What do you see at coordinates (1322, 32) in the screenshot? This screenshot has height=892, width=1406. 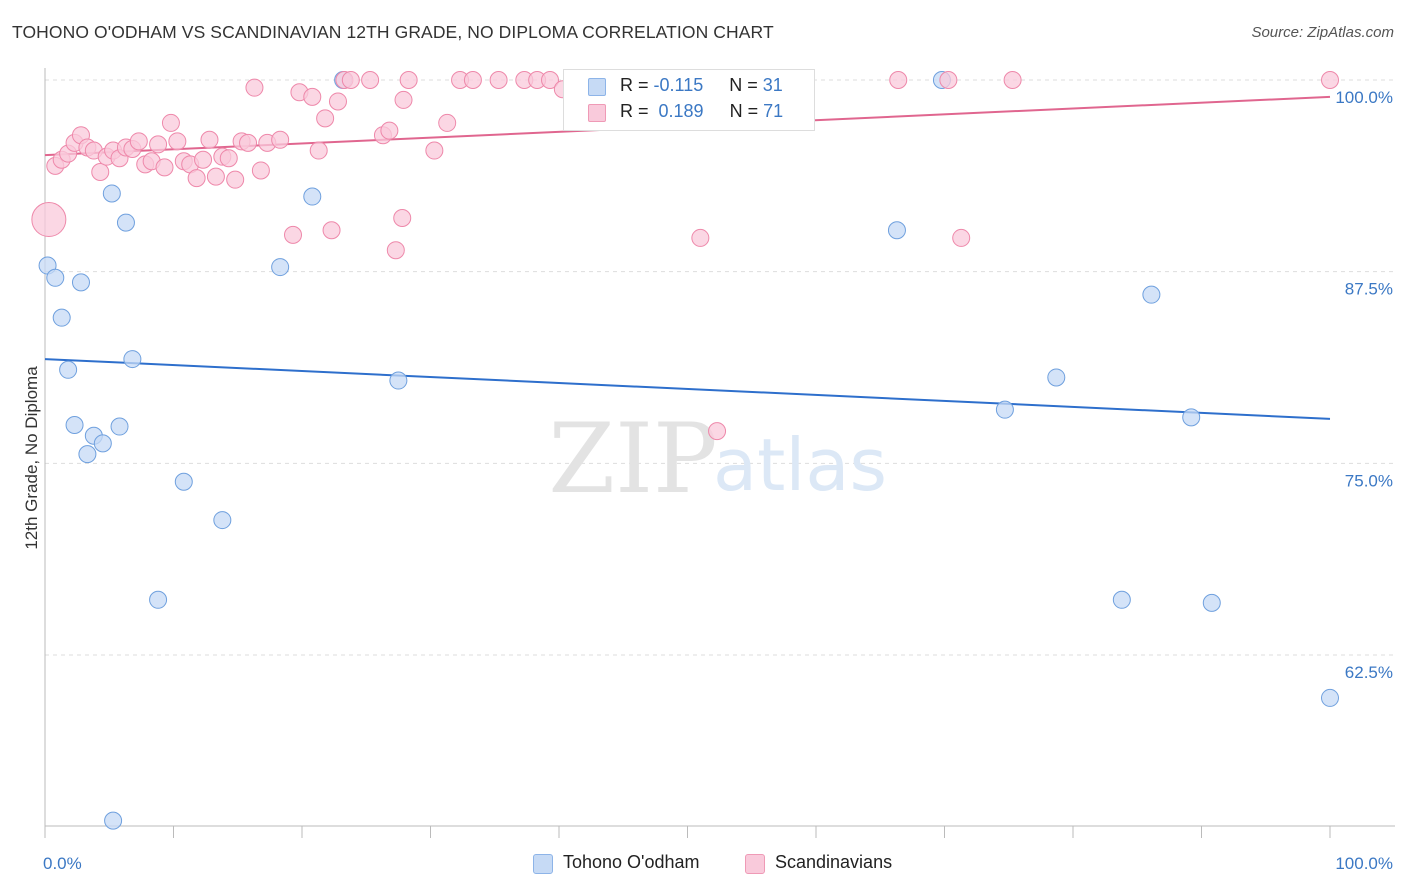 I see `source-credit: Source: ZipAtlas.com` at bounding box center [1322, 32].